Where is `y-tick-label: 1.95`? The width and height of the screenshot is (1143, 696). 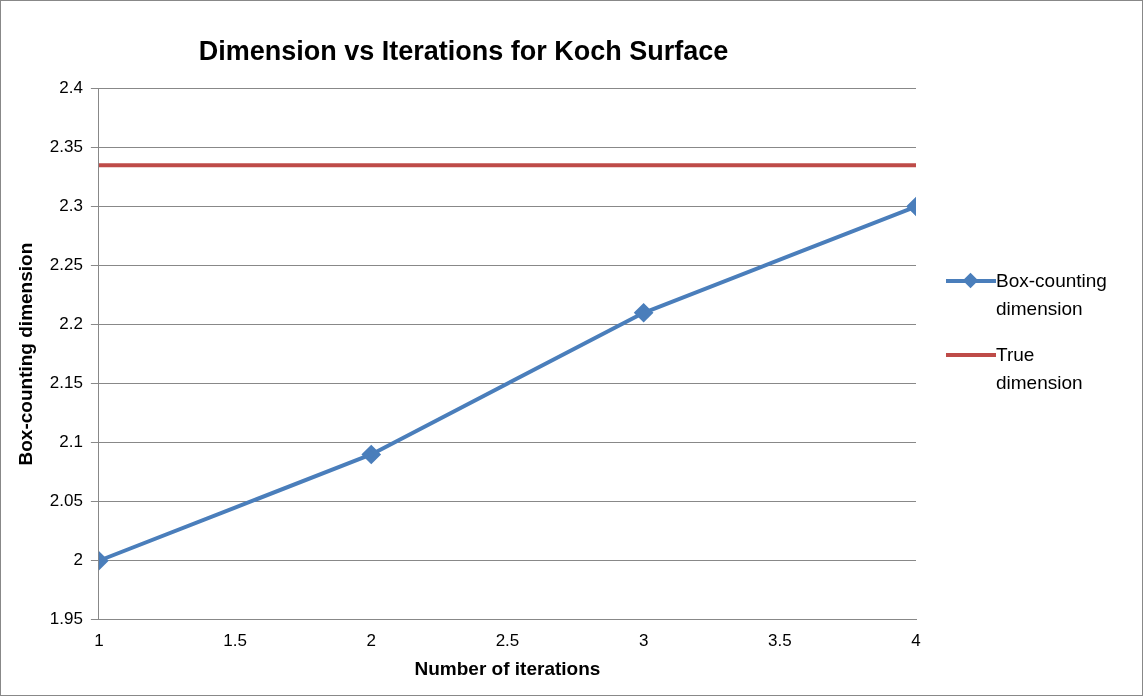 y-tick-label: 1.95 is located at coordinates (66, 619).